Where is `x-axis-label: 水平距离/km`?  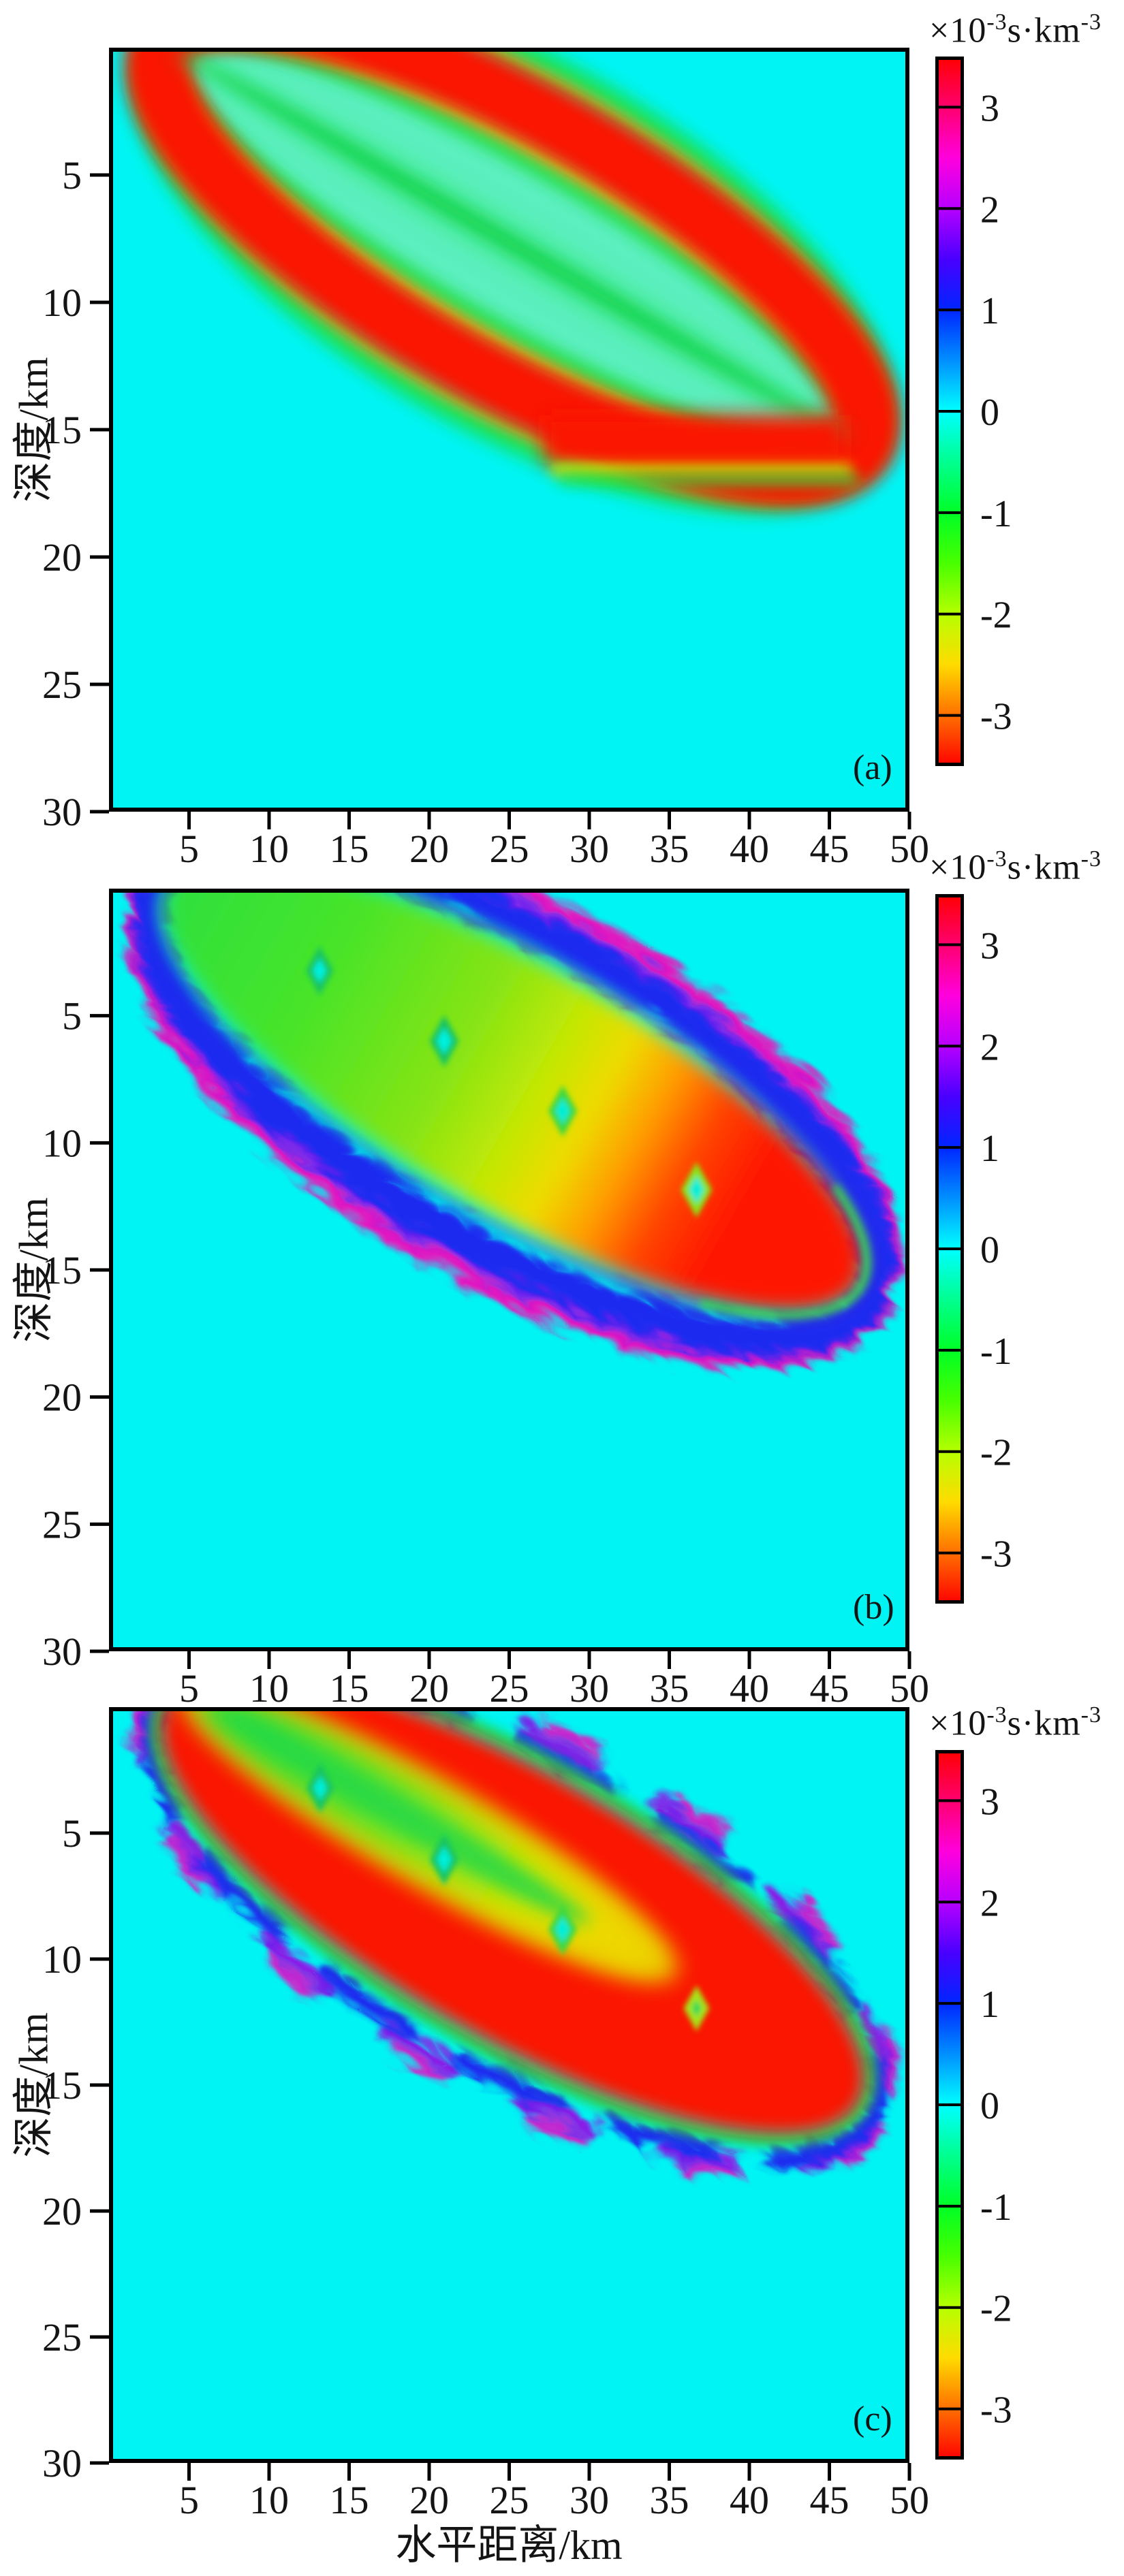
x-axis-label: 水平距离/km is located at coordinates (509, 2545).